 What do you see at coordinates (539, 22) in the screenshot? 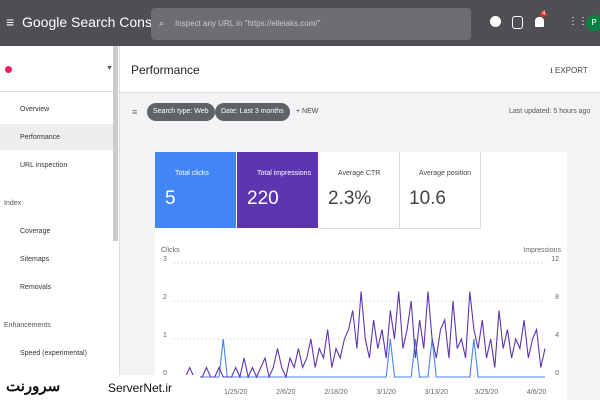
I see `notifications-icon` at bounding box center [539, 22].